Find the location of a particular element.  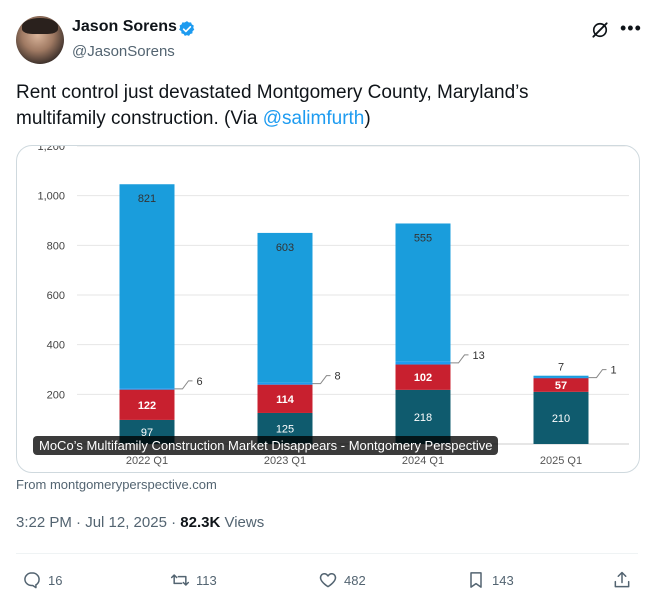

retweet-icon is located at coordinates (180, 580).